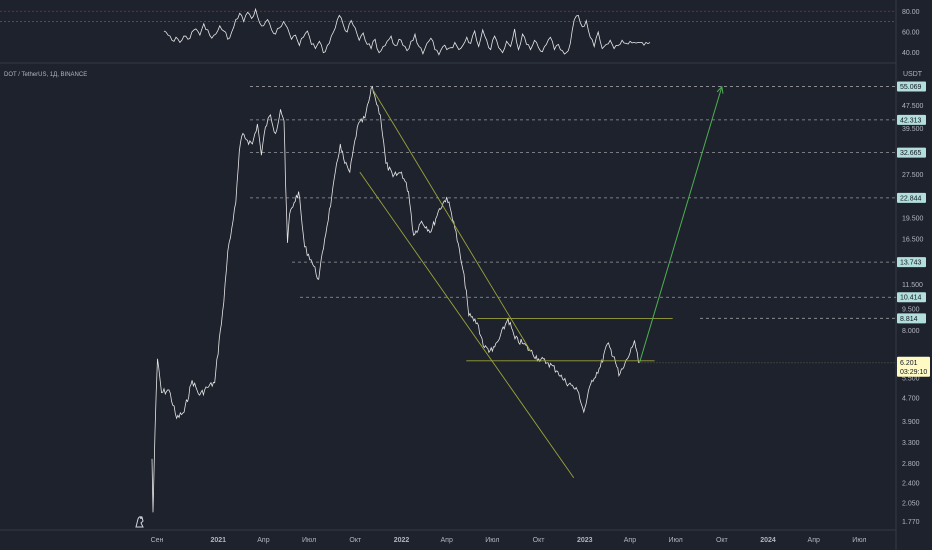 Image resolution: width=932 pixels, height=550 pixels. I want to click on price-tick-label: 47.500, so click(913, 106).